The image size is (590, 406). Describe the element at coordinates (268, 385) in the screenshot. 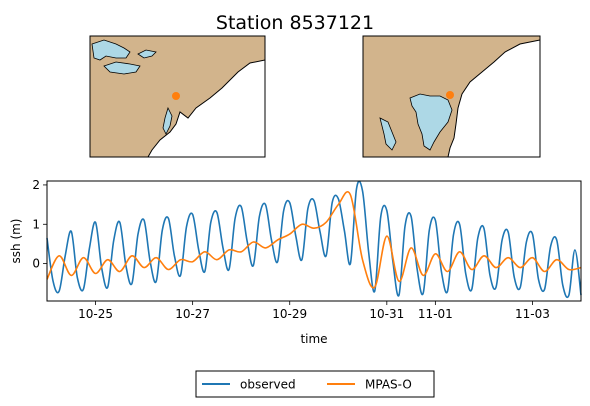

I see `legend-label-observed: observed` at that location.